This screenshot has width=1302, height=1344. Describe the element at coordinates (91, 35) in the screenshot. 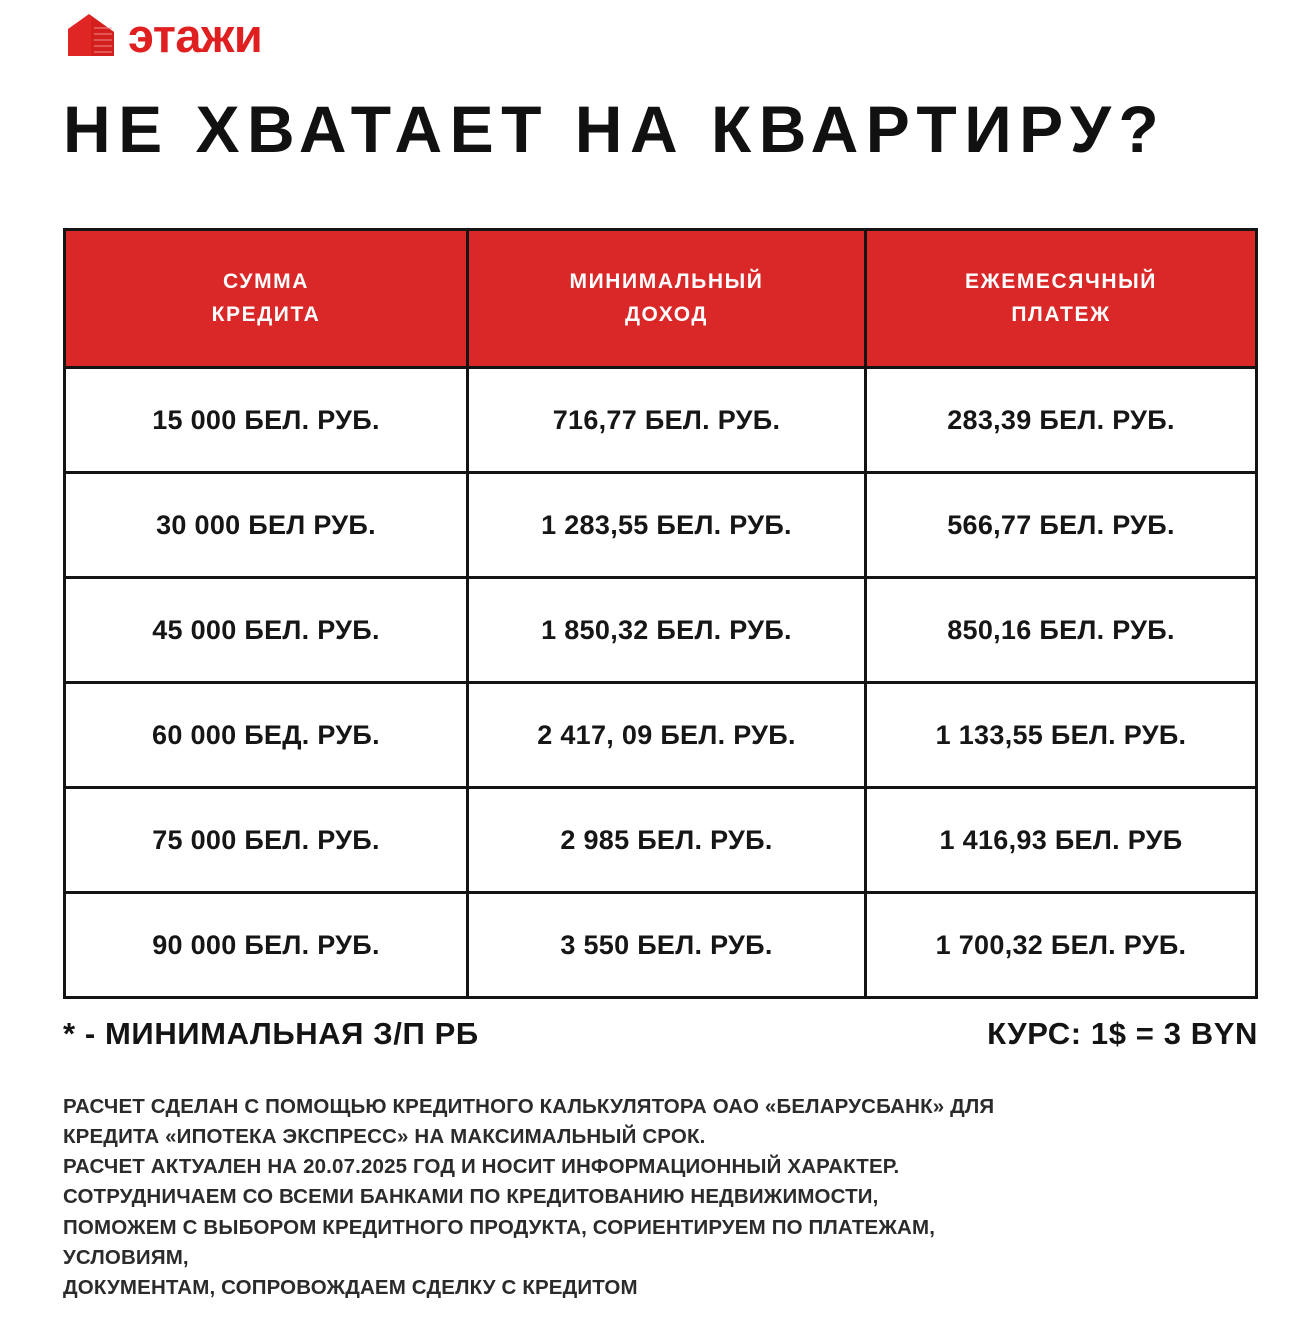

I see `building-floors-icon` at that location.